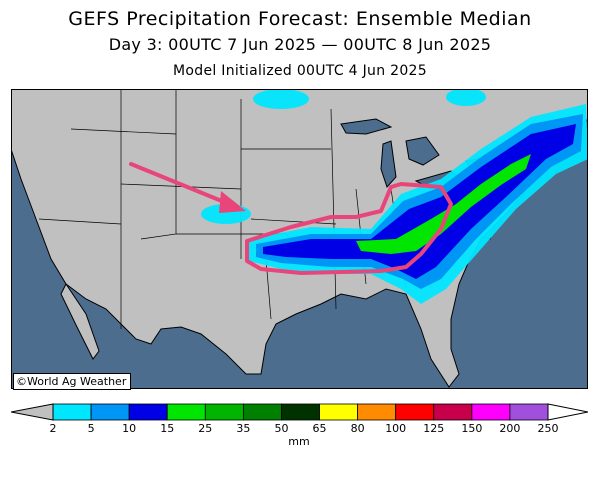 This screenshot has height=486, width=600. What do you see at coordinates (320, 428) in the screenshot?
I see `colorbar-tick-label: 65` at bounding box center [320, 428].